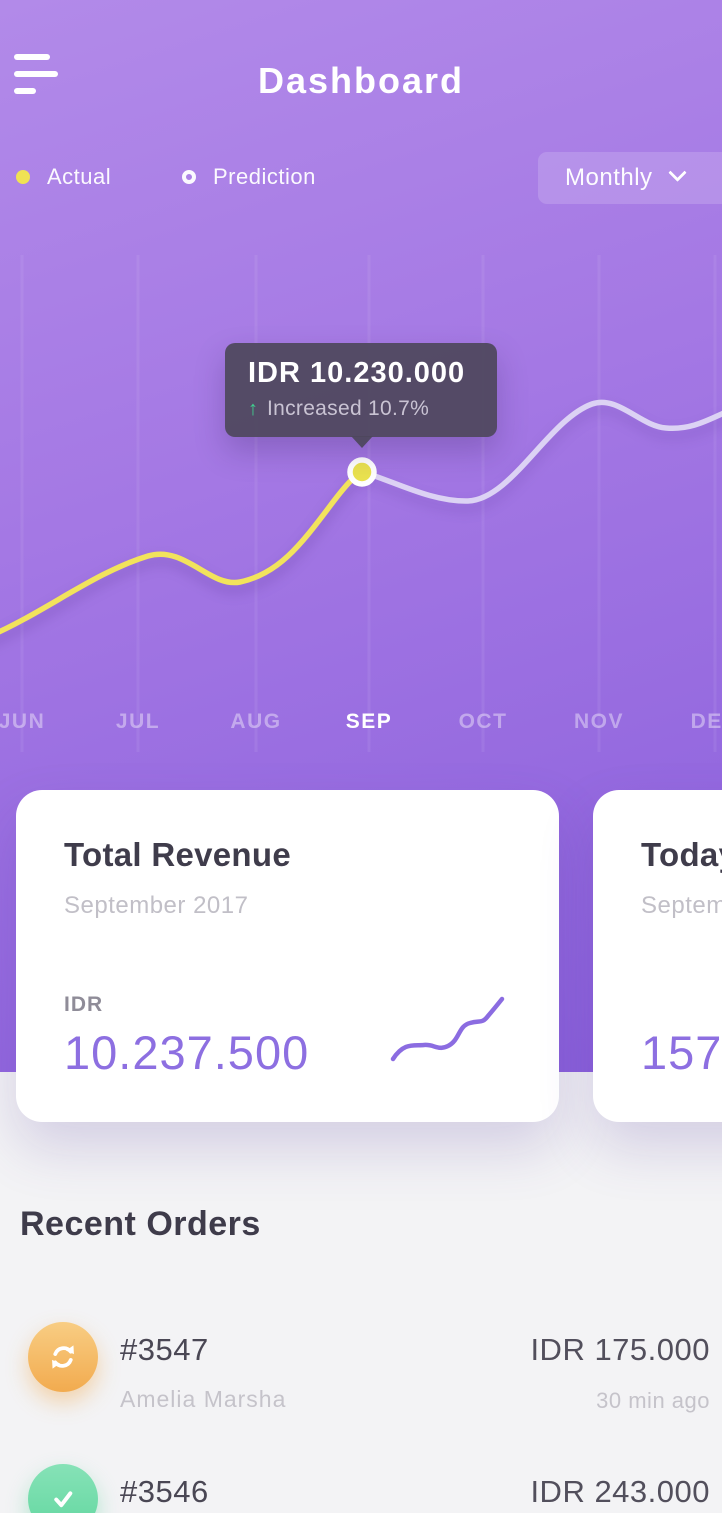 This screenshot has width=722, height=1513. I want to click on legend-item-prediction: Prediction, so click(249, 177).